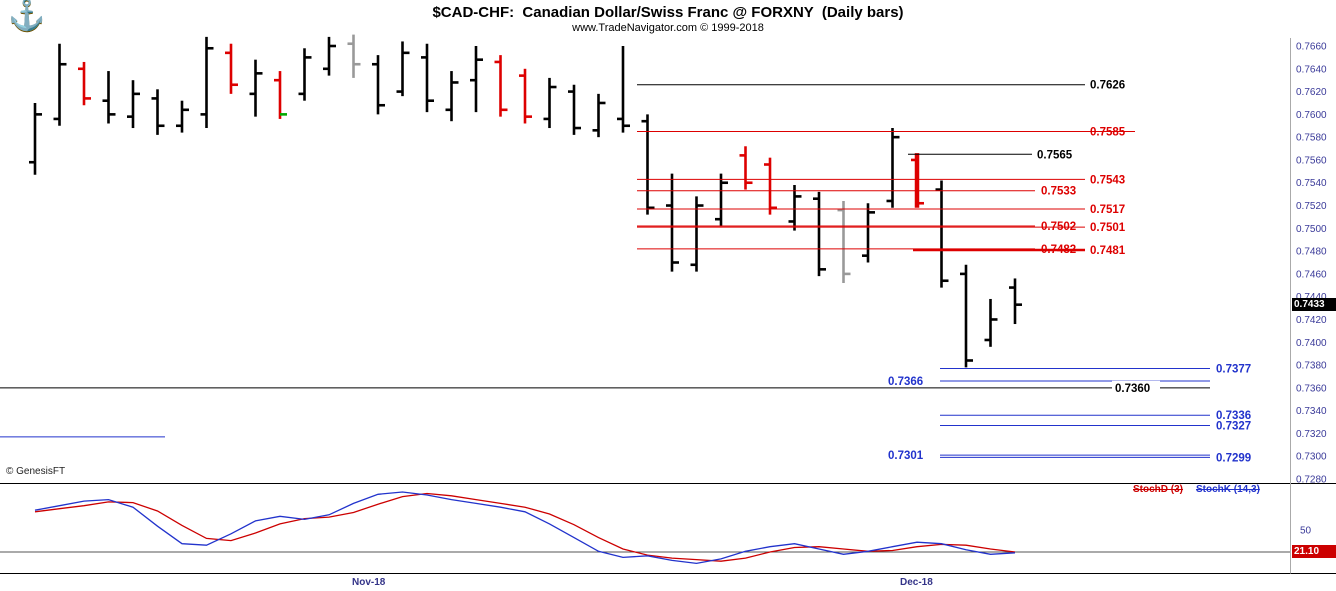 The image size is (1336, 591). I want to click on axis-tick-label: 0.7520, so click(1311, 206).